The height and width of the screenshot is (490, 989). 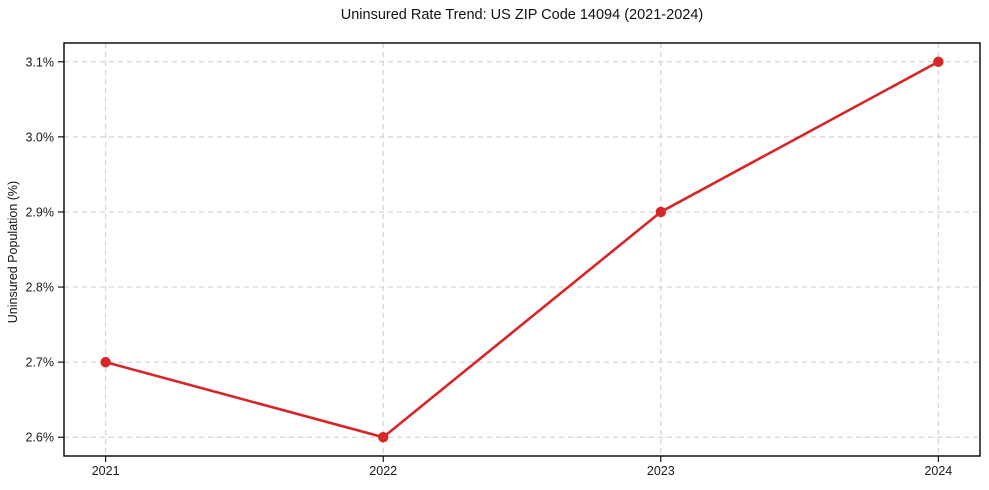 I want to click on x-tick-label: 2022, so click(x=383, y=471).